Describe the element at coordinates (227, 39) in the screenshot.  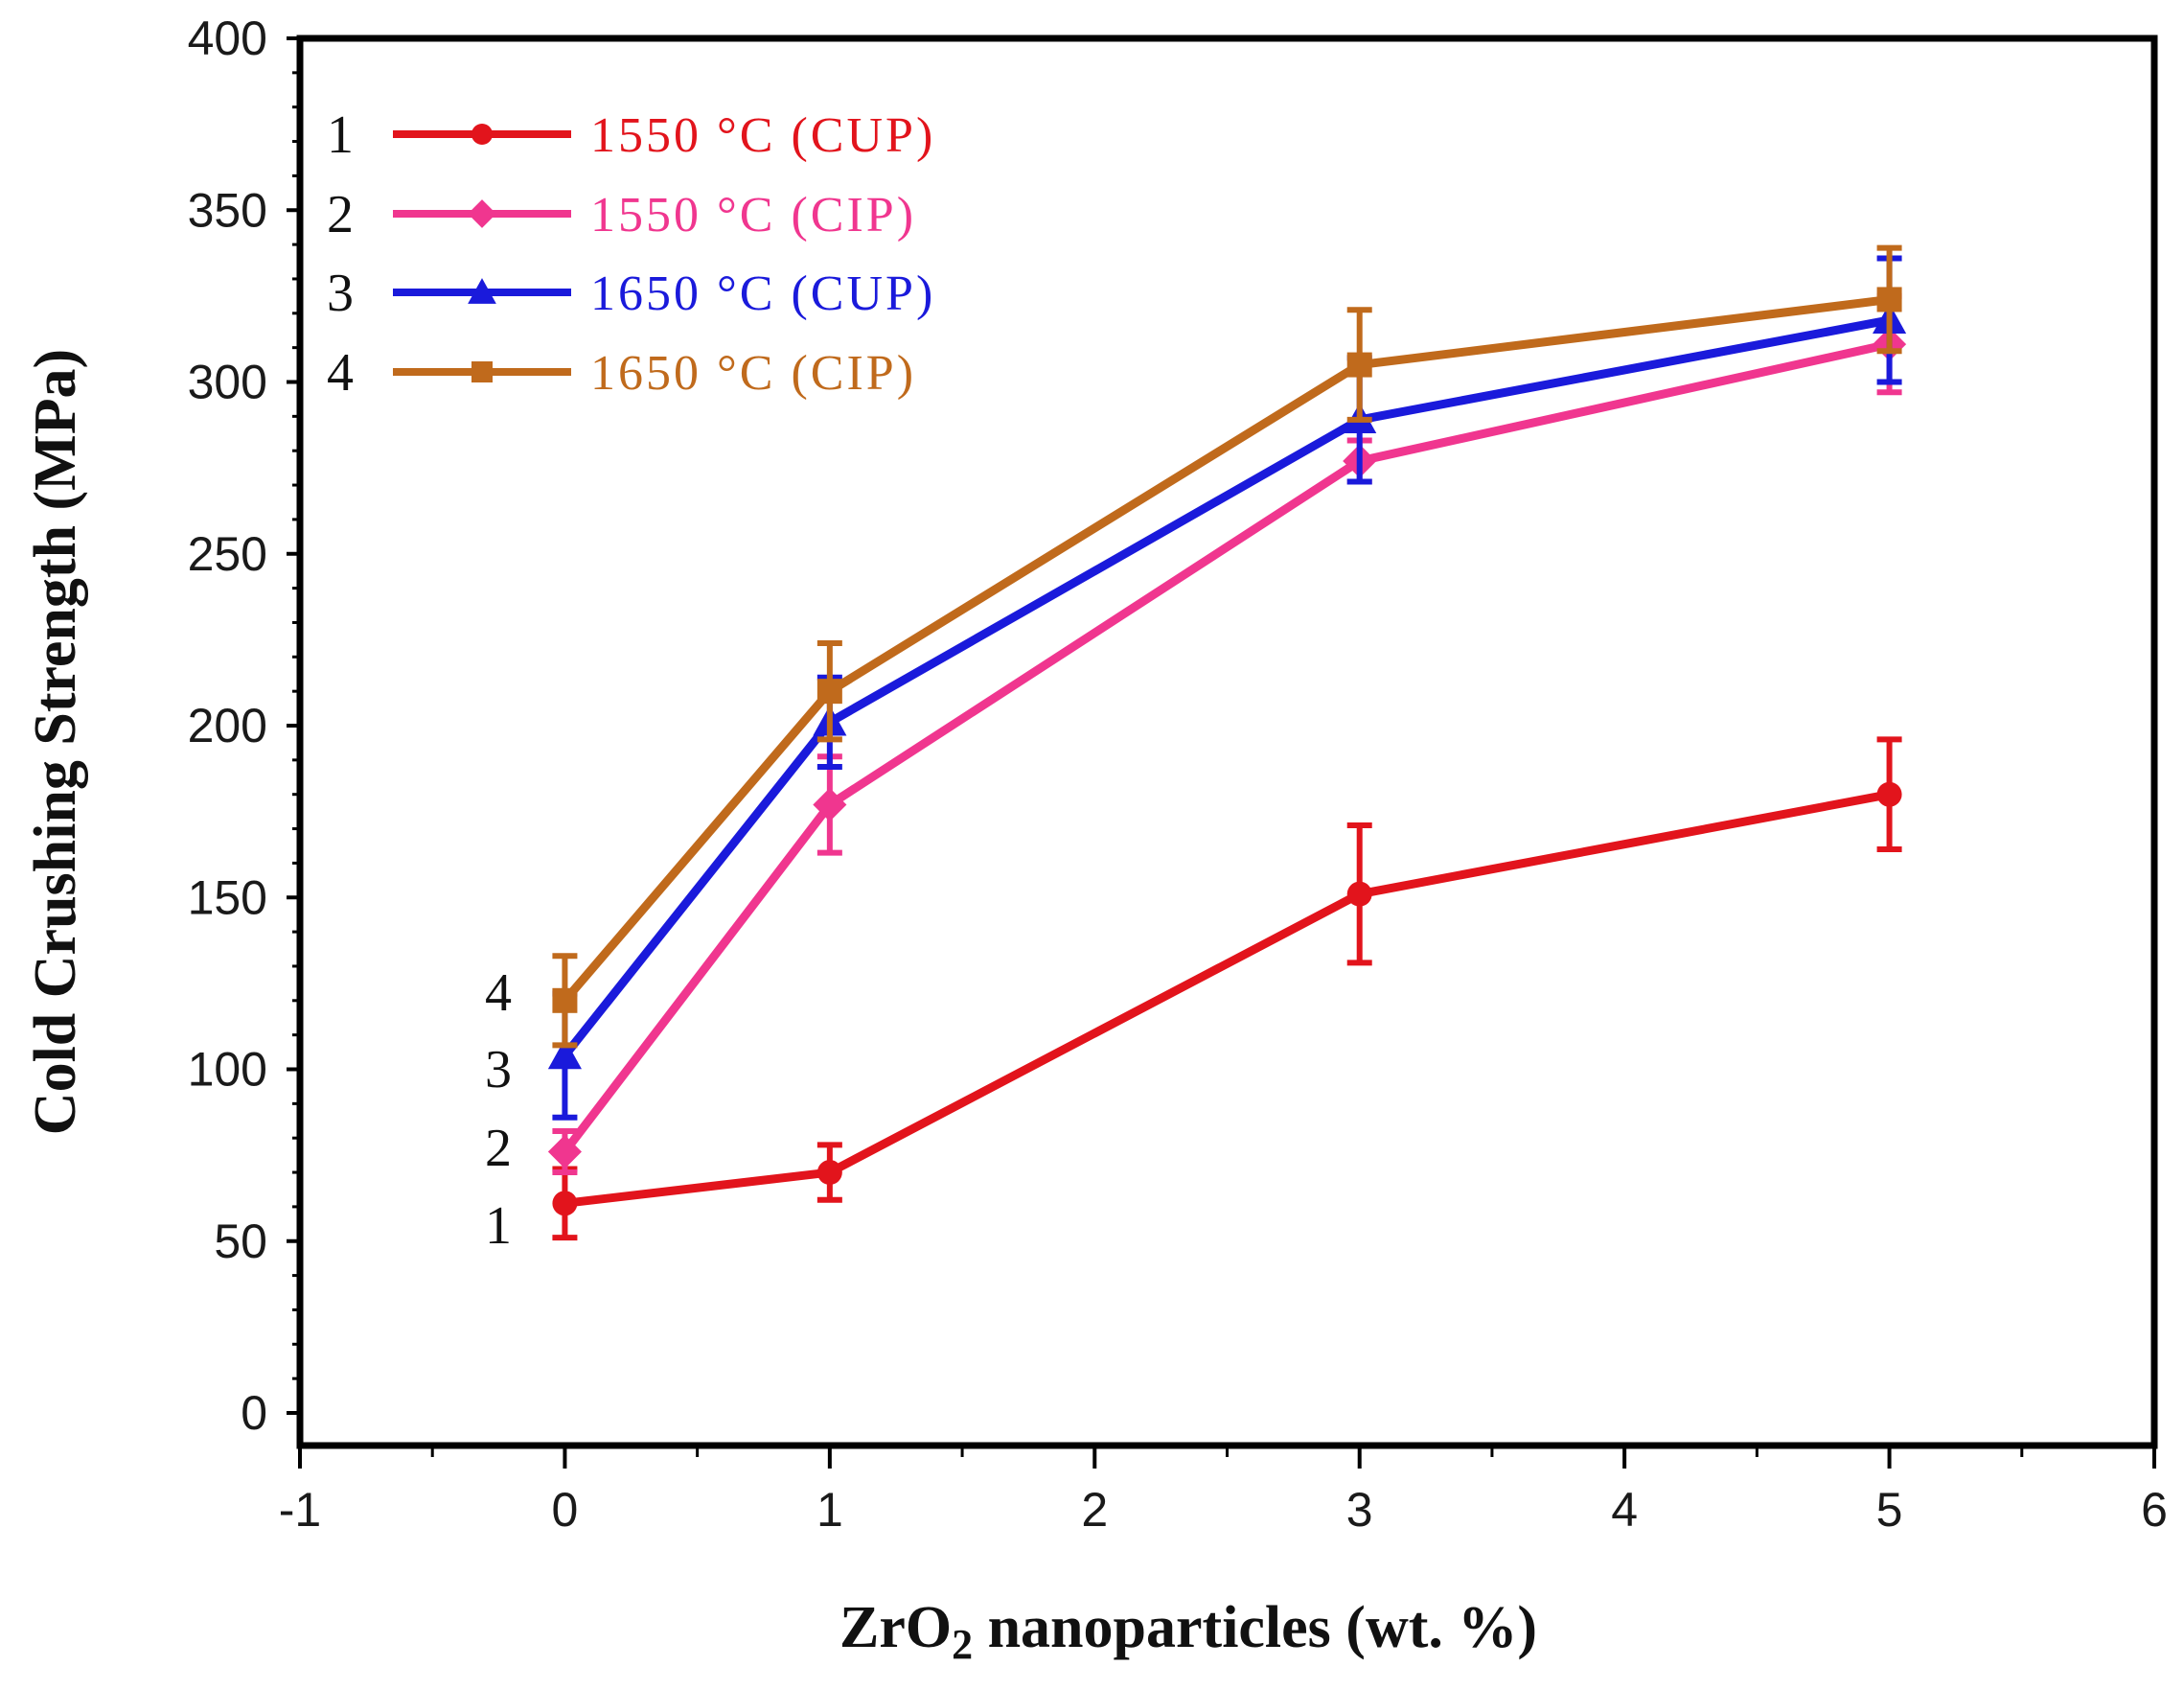
I see `y-tick-label: 400` at that location.